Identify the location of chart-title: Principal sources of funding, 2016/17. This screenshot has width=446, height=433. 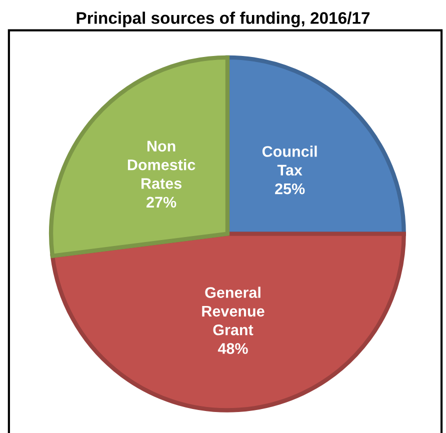
(223, 20).